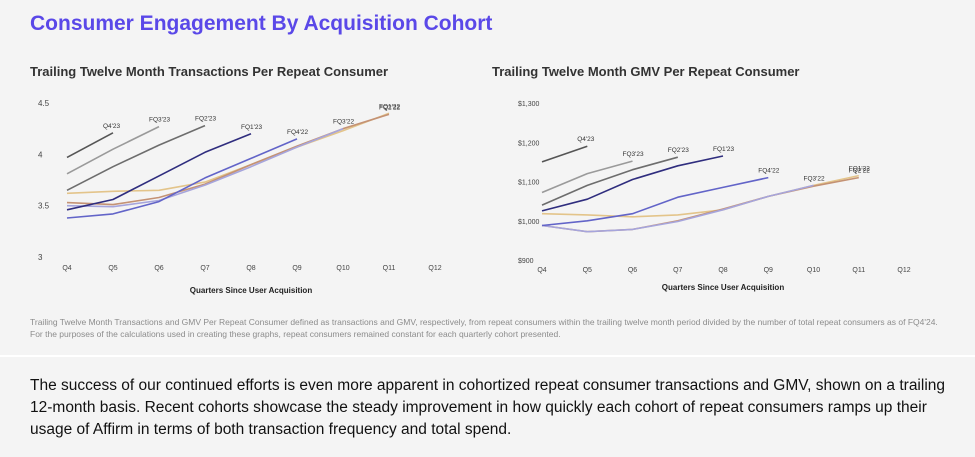  What do you see at coordinates (44, 206) in the screenshot?
I see `transactions-y-tick-label: 3.5` at bounding box center [44, 206].